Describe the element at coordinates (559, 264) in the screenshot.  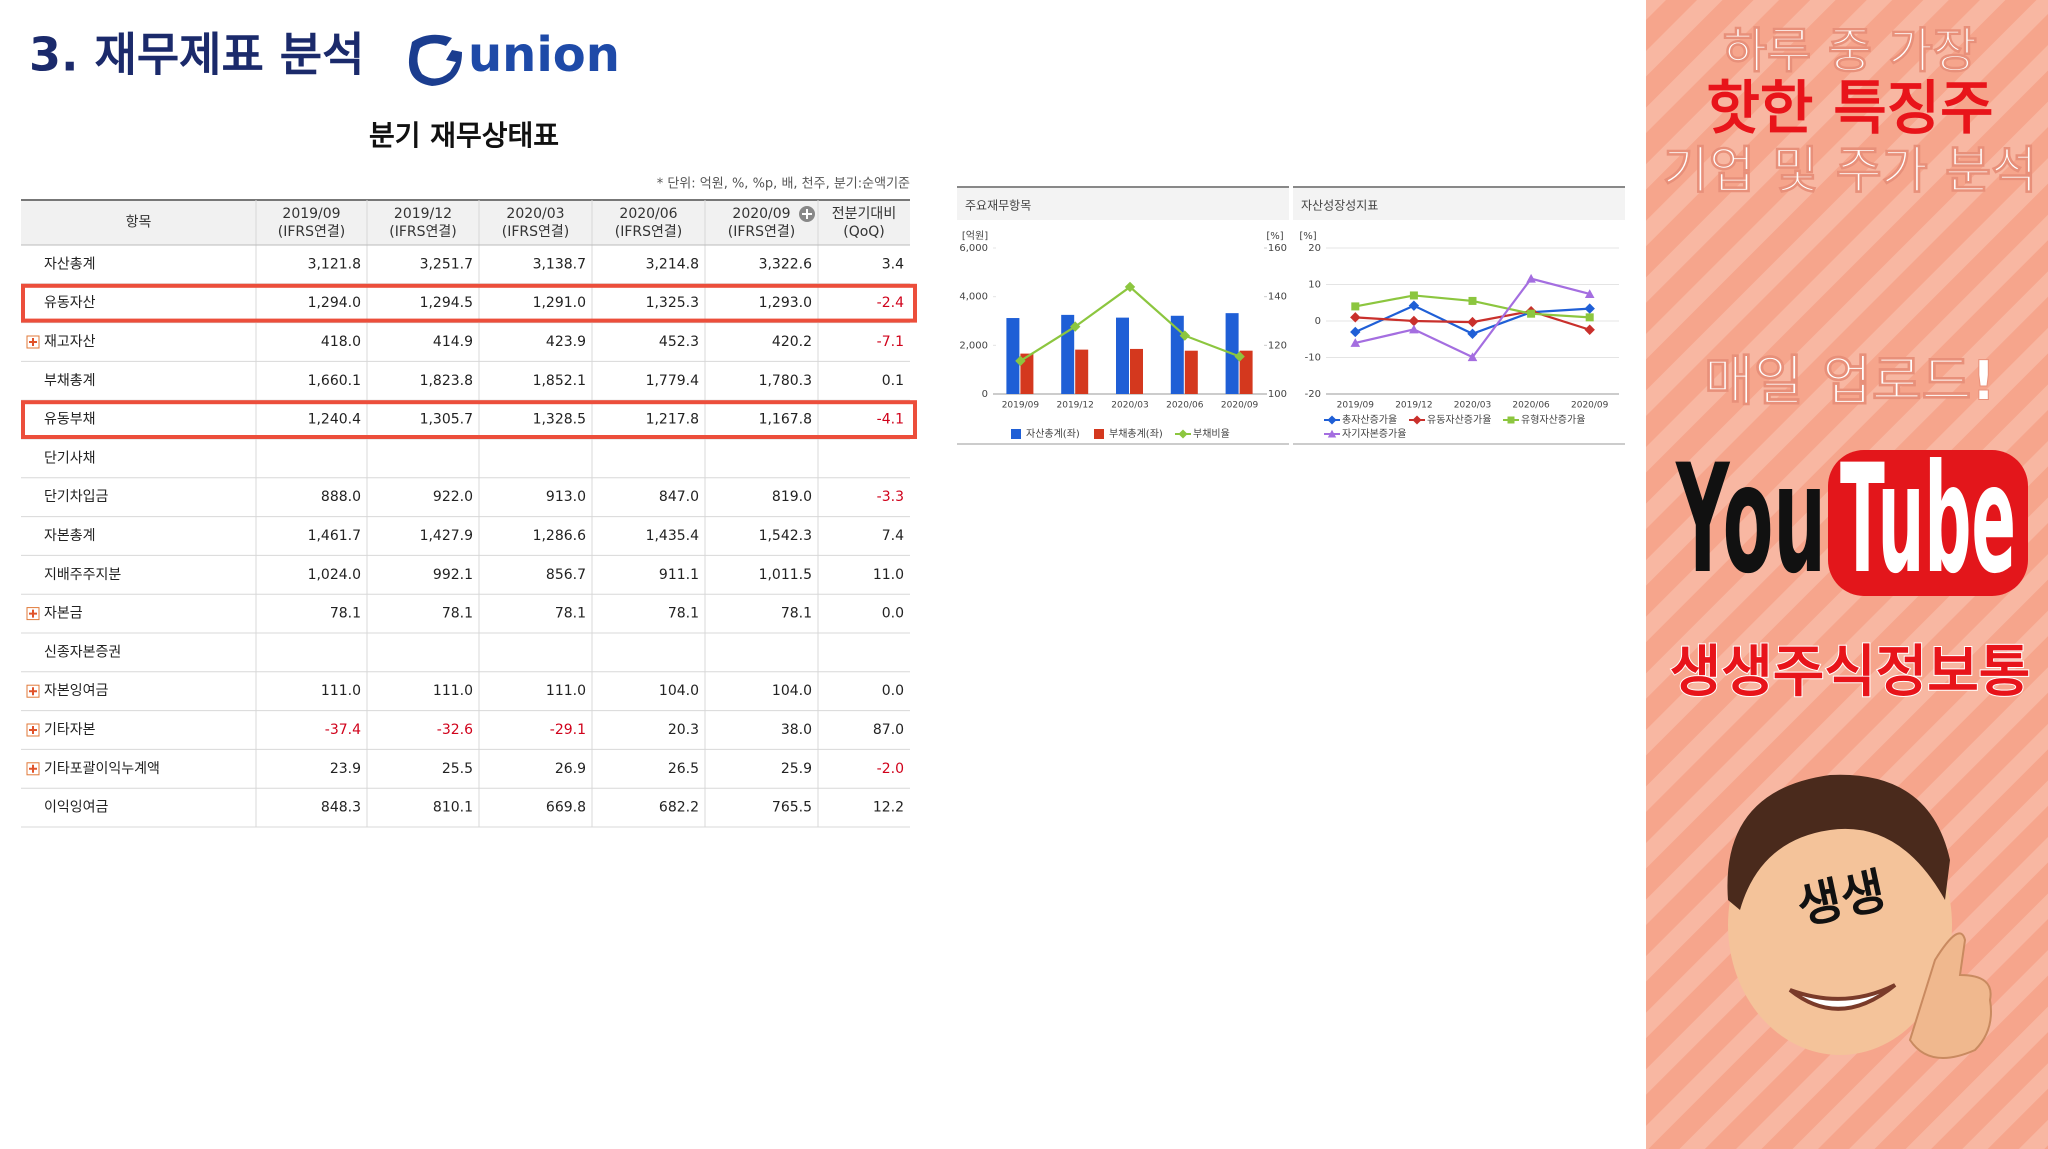
I see `table-cell: 3,138.7` at that location.